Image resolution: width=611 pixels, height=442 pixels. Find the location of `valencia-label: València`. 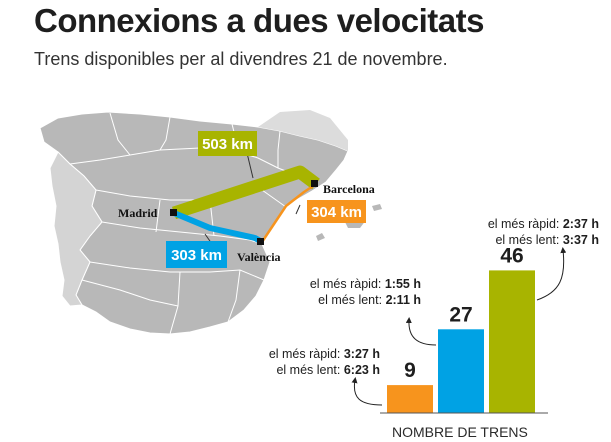

valencia-label: València is located at coordinates (259, 257).